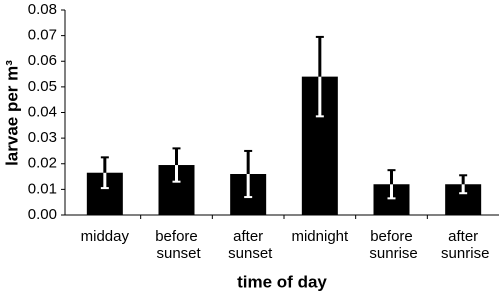 Image resolution: width=500 pixels, height=294 pixels. Describe the element at coordinates (105, 236) in the screenshot. I see `x-tick-label: midday` at that location.